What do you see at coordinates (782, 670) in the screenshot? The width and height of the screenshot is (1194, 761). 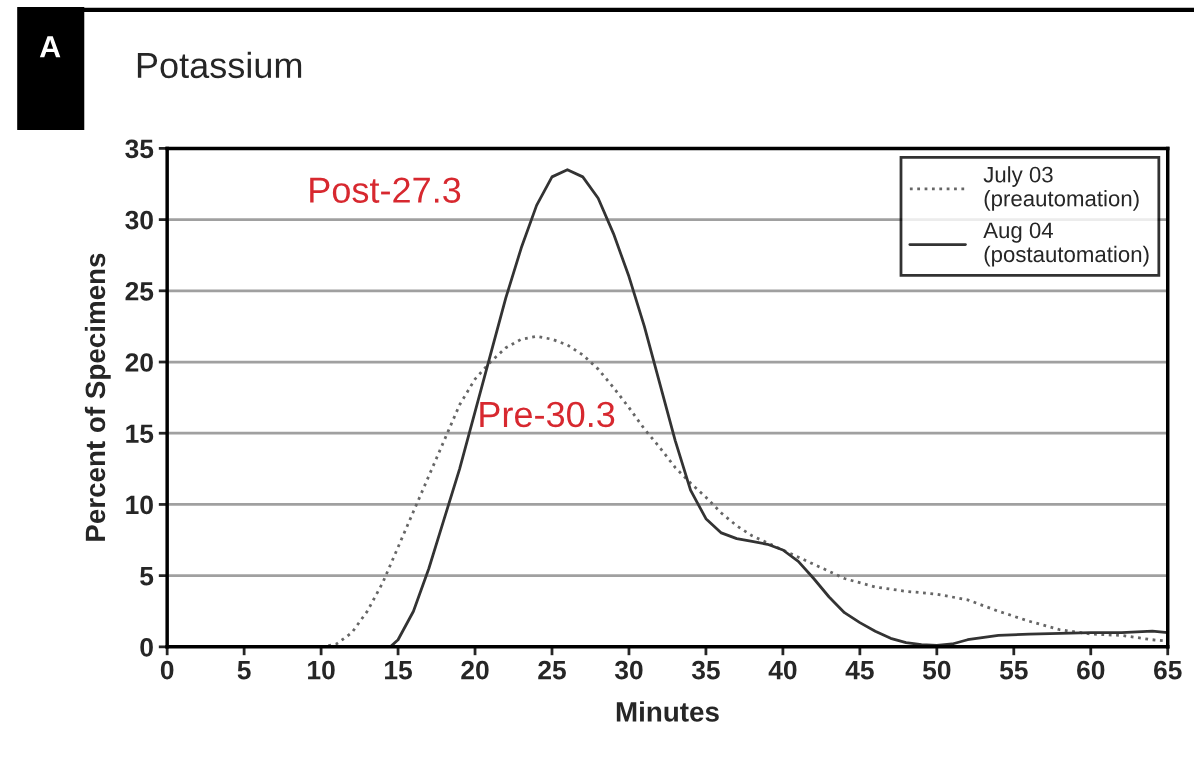 I see `x-tick-label: 40` at bounding box center [782, 670].